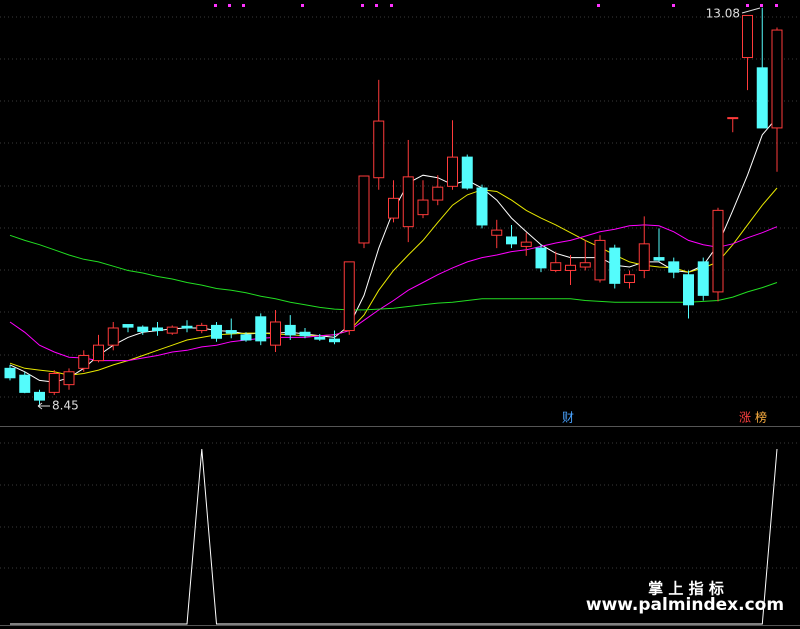 The image size is (800, 629). Describe the element at coordinates (723, 14) in the screenshot. I see `high-annotation: 13.08` at that location.